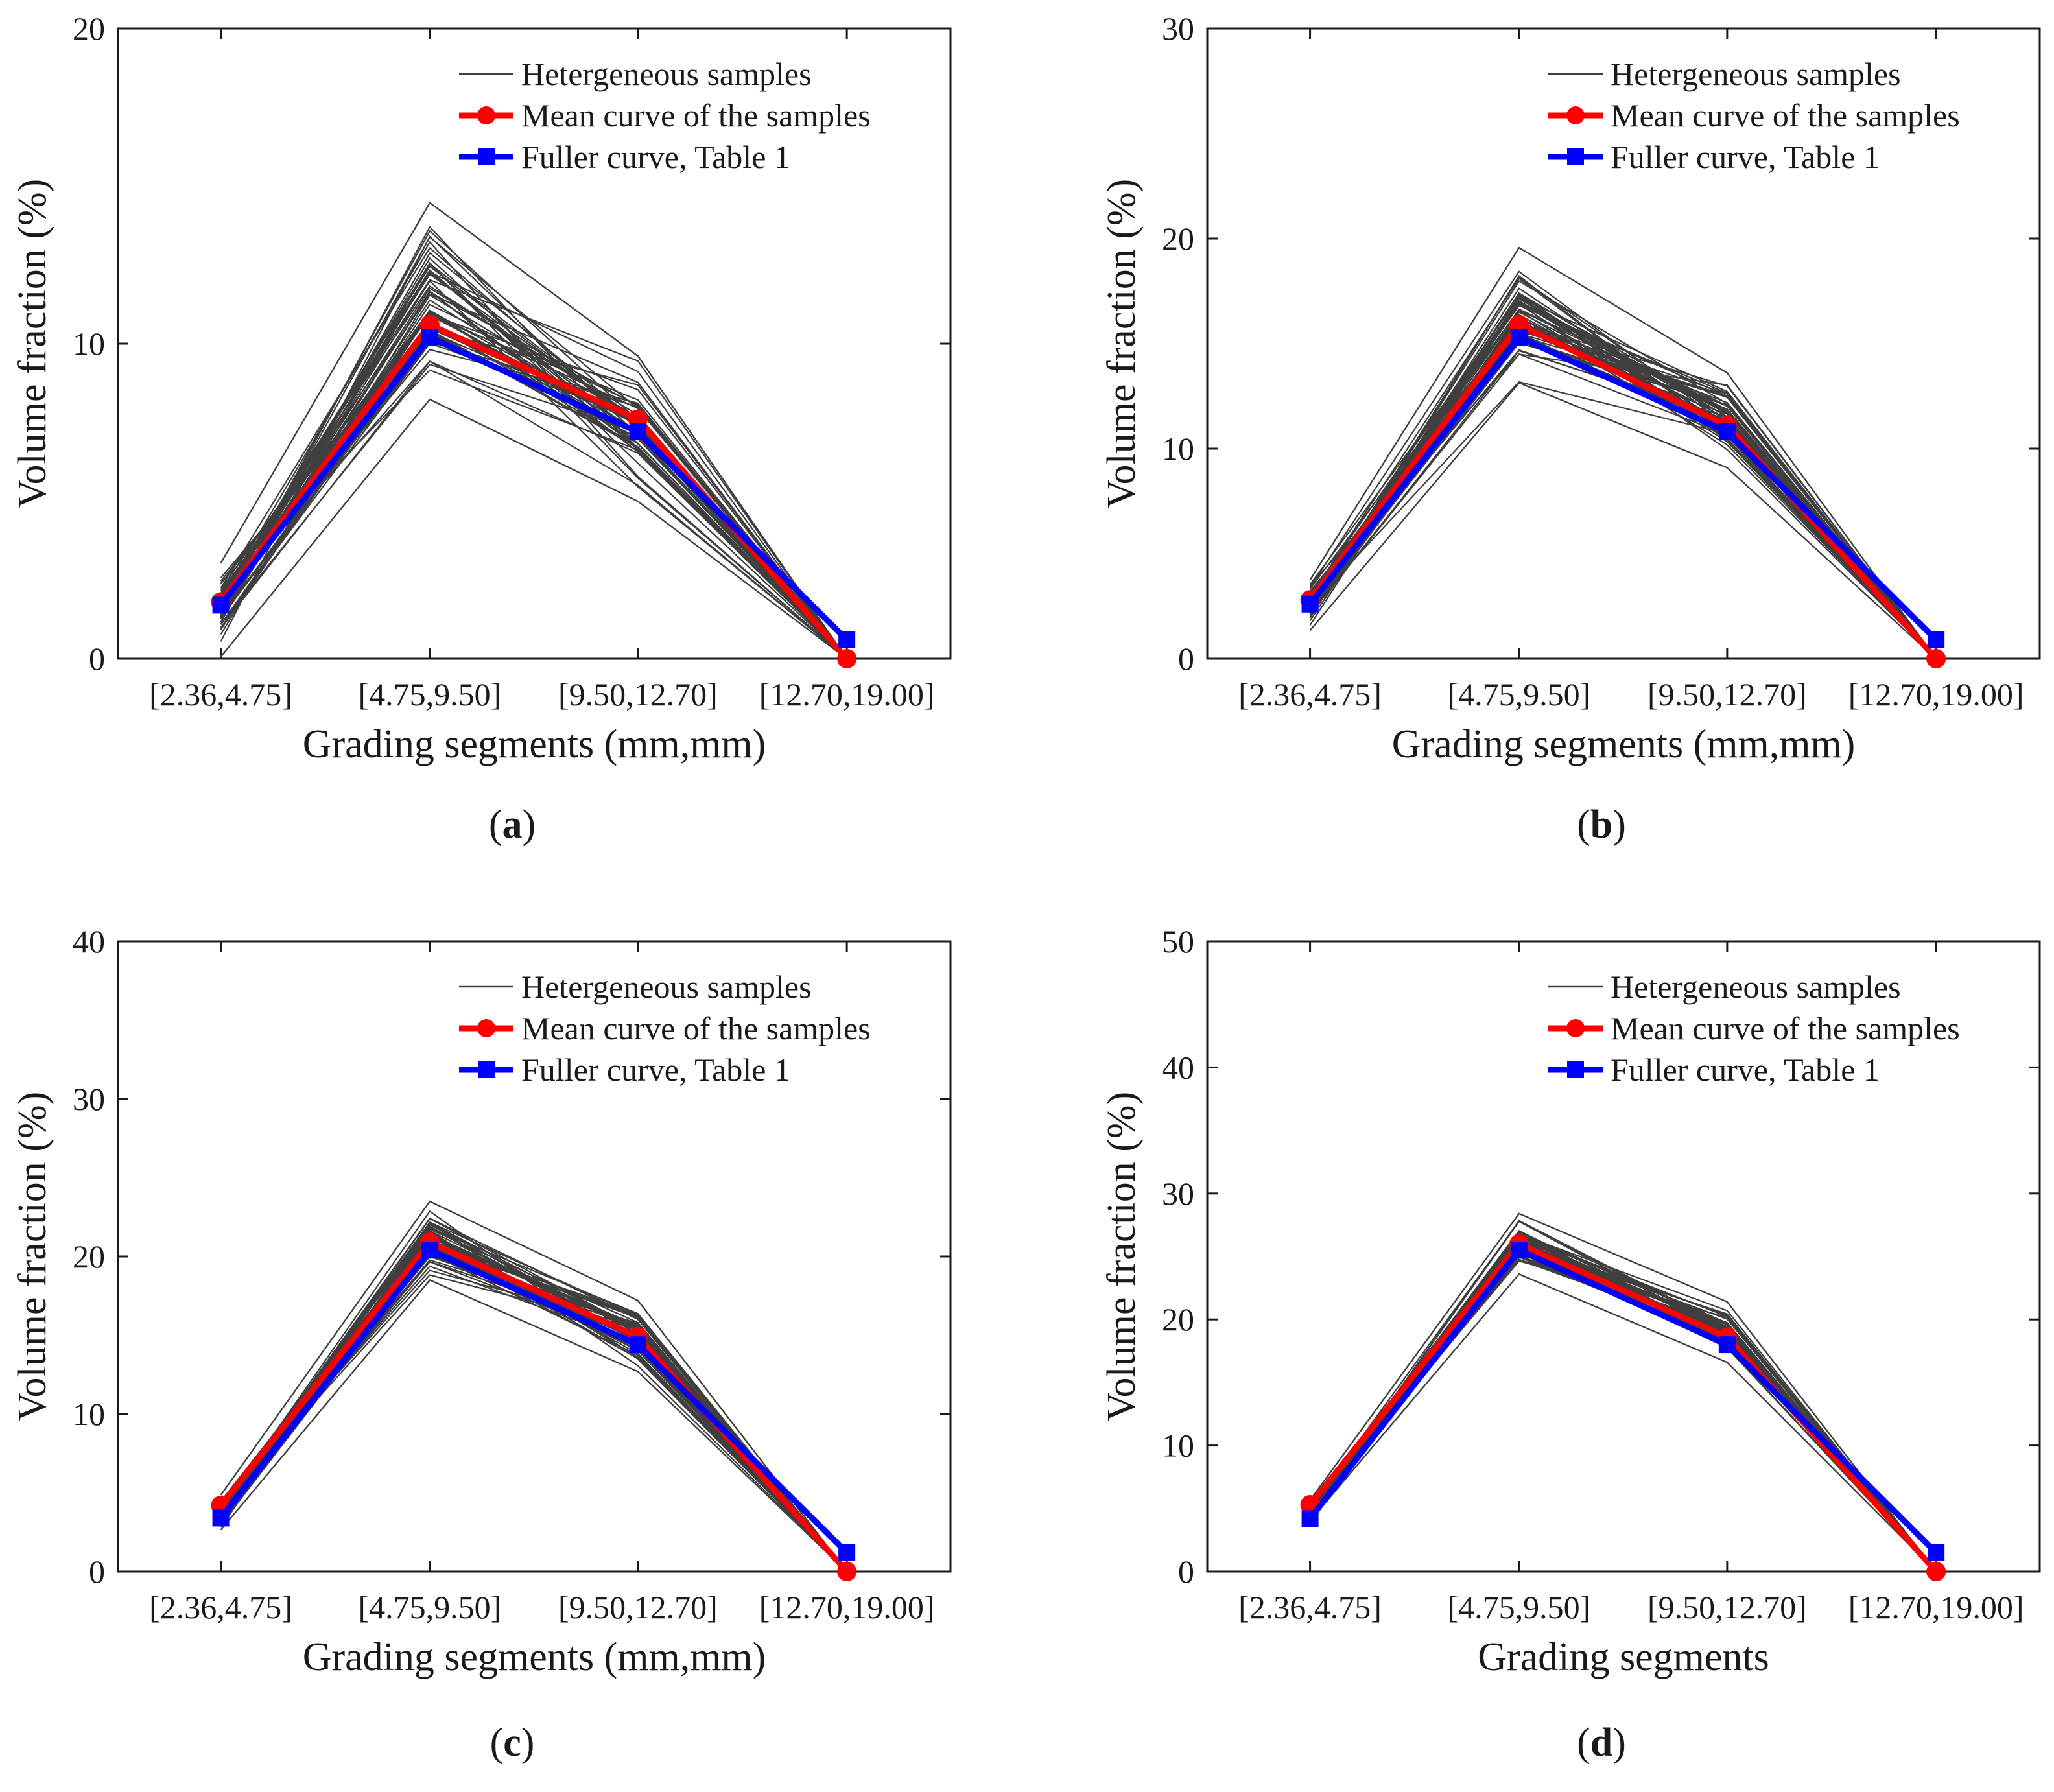  What do you see at coordinates (512, 825) in the screenshot?
I see `panel-caption: (a)` at bounding box center [512, 825].